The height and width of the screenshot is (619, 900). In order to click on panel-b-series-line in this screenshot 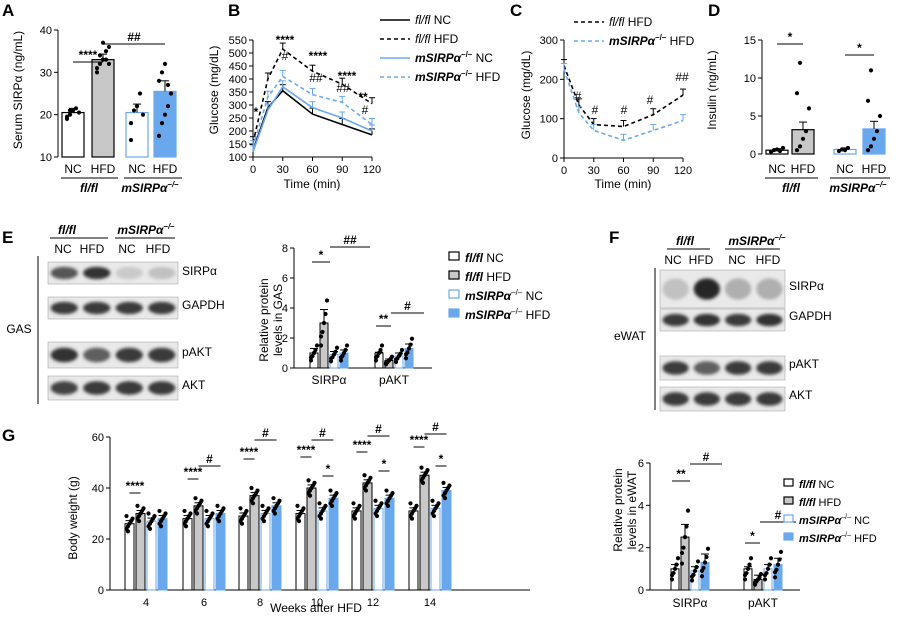, I will do `click(312, 119)`.